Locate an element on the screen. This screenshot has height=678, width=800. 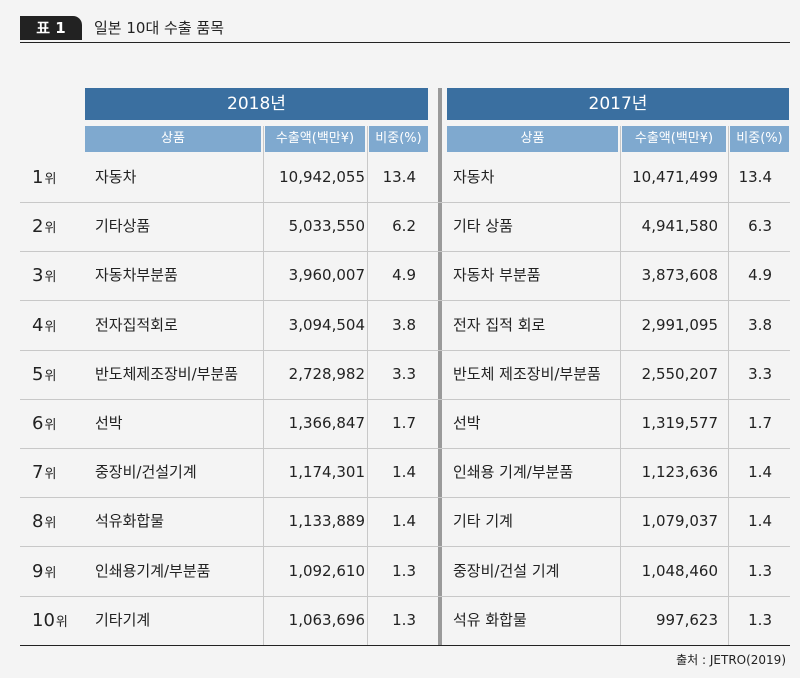
table-row: 3위 자동차부분품 3,960,007 4.9 자동차 부분품 3,873,608 4.9 is located at coordinates (405, 276).